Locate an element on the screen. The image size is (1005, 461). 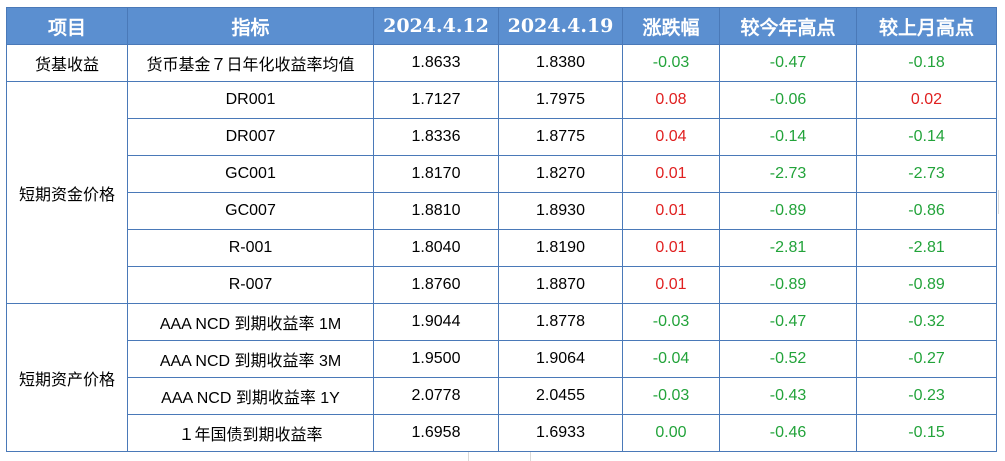
value-date1-cell: 1.8633 is located at coordinates (436, 63).